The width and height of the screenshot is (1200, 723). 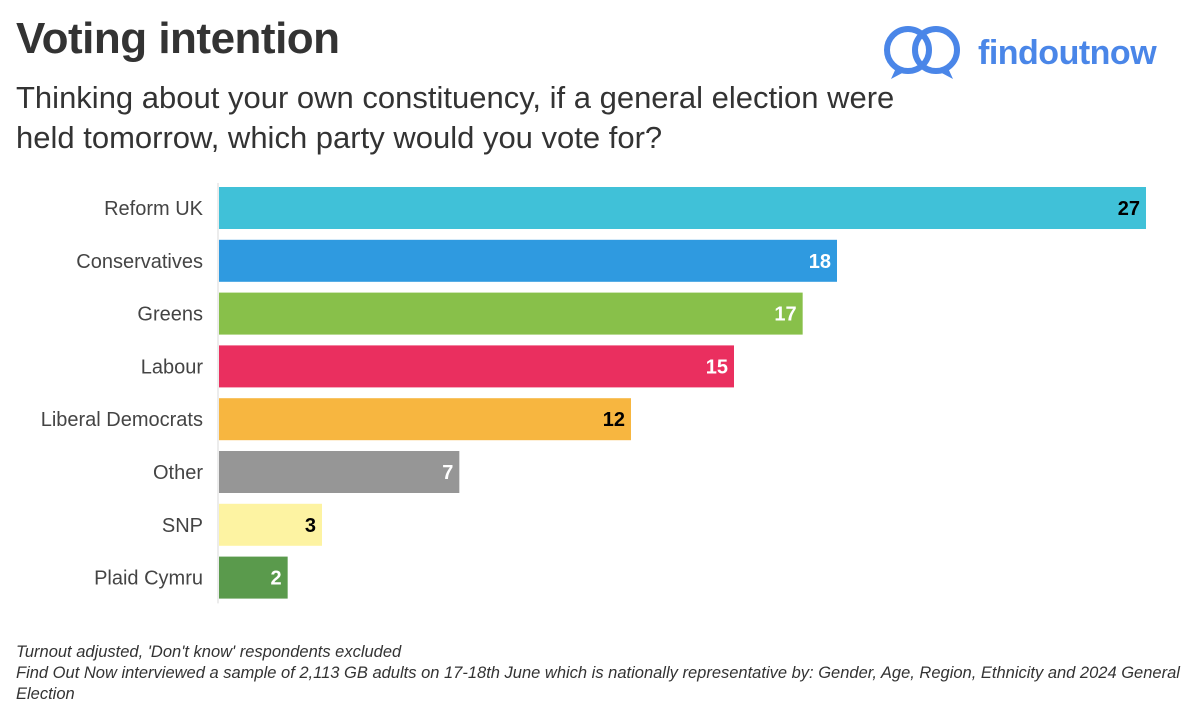 What do you see at coordinates (614, 420) in the screenshot?
I see `data-label: 12` at bounding box center [614, 420].